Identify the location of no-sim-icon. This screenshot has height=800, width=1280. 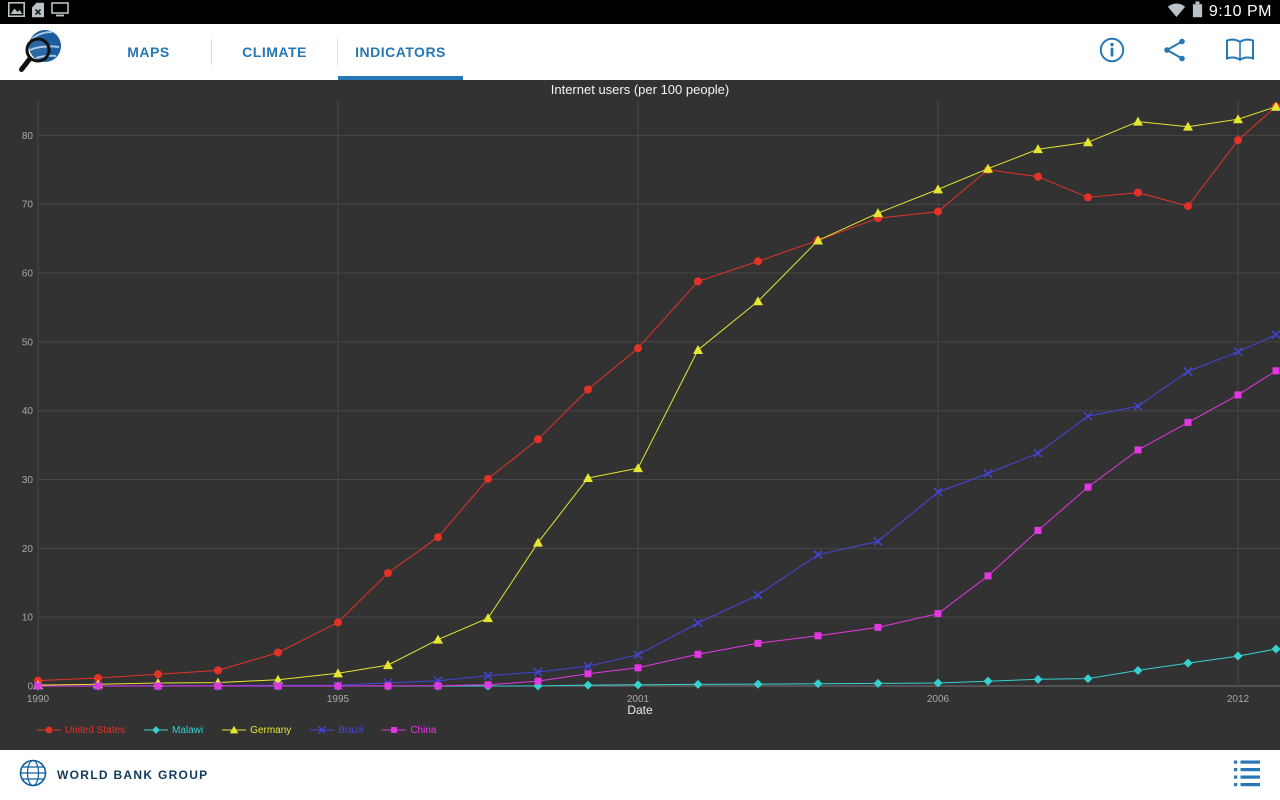
(38, 12).